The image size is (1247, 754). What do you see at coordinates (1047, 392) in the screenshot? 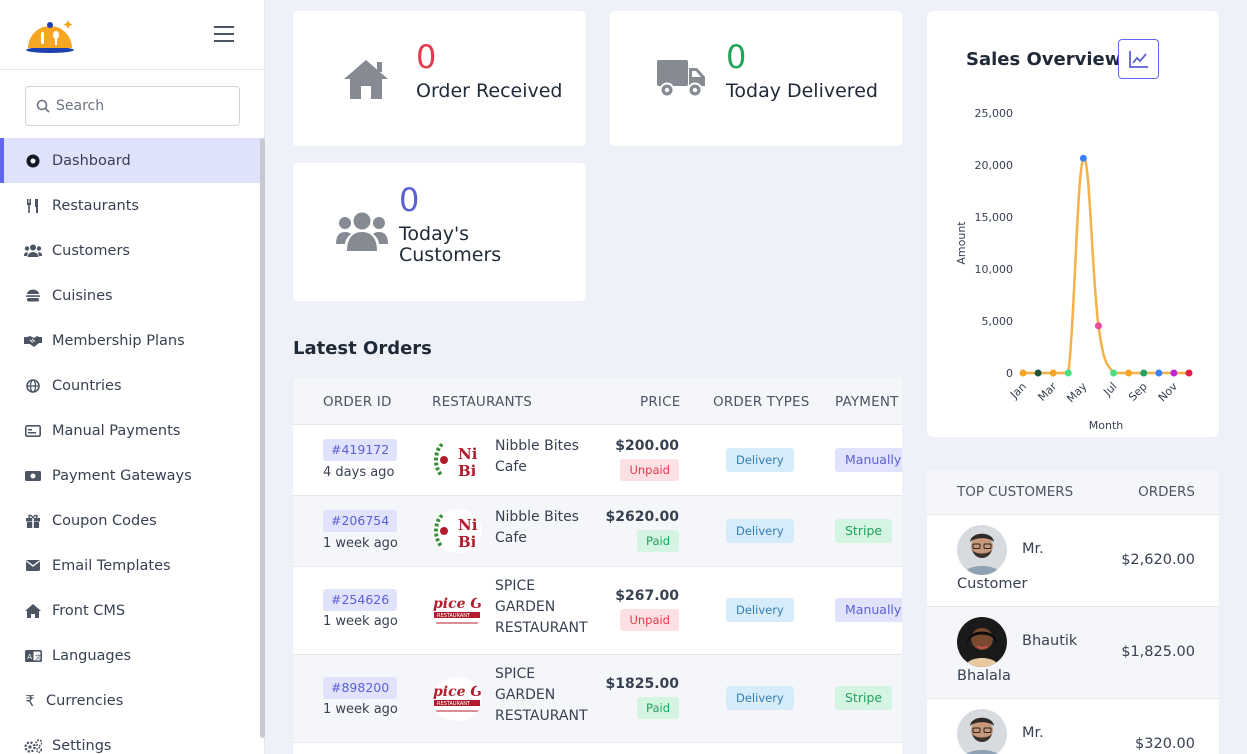
I see `x-tick-label: Mar` at bounding box center [1047, 392].